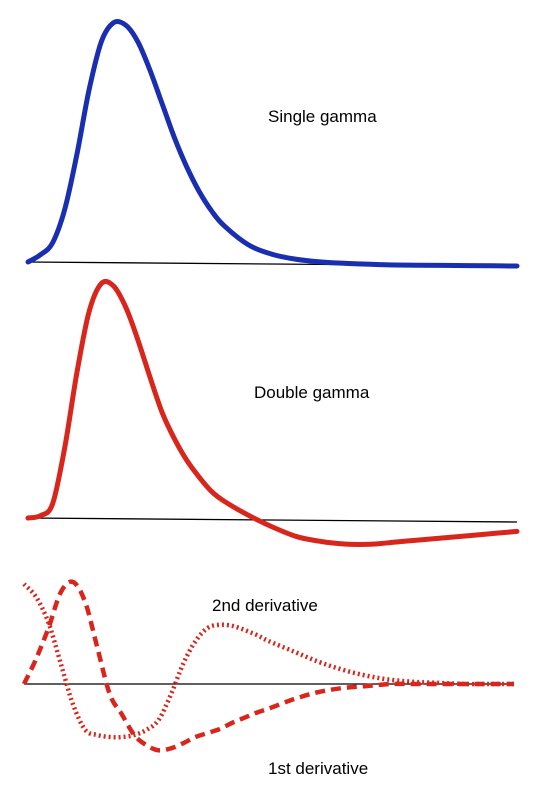 This screenshot has height=800, width=539. I want to click on legend-label-single-gamma: Single gamma, so click(322, 116).